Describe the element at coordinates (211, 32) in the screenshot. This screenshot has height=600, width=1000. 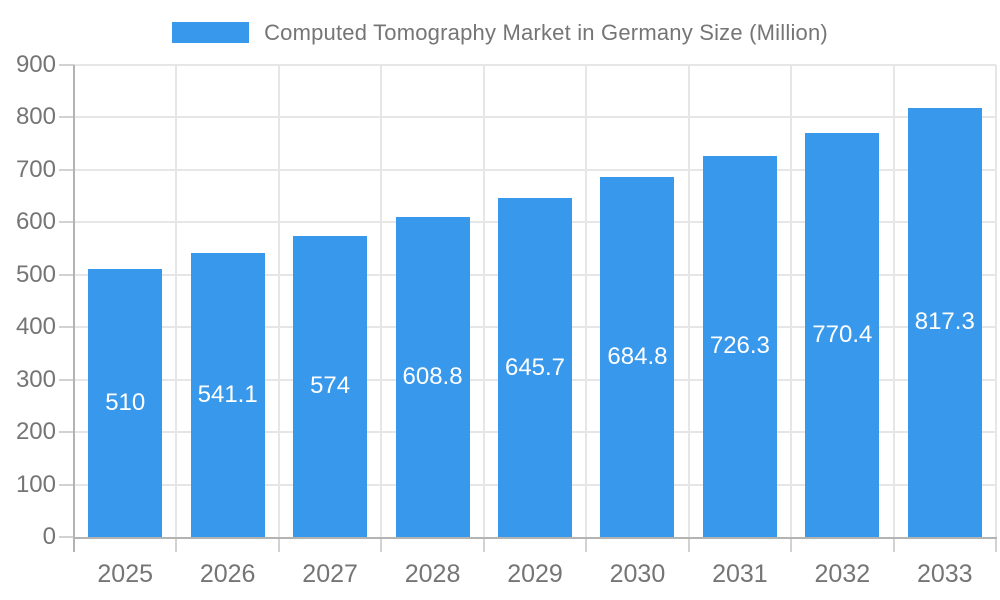
I see `legend-swatch` at that location.